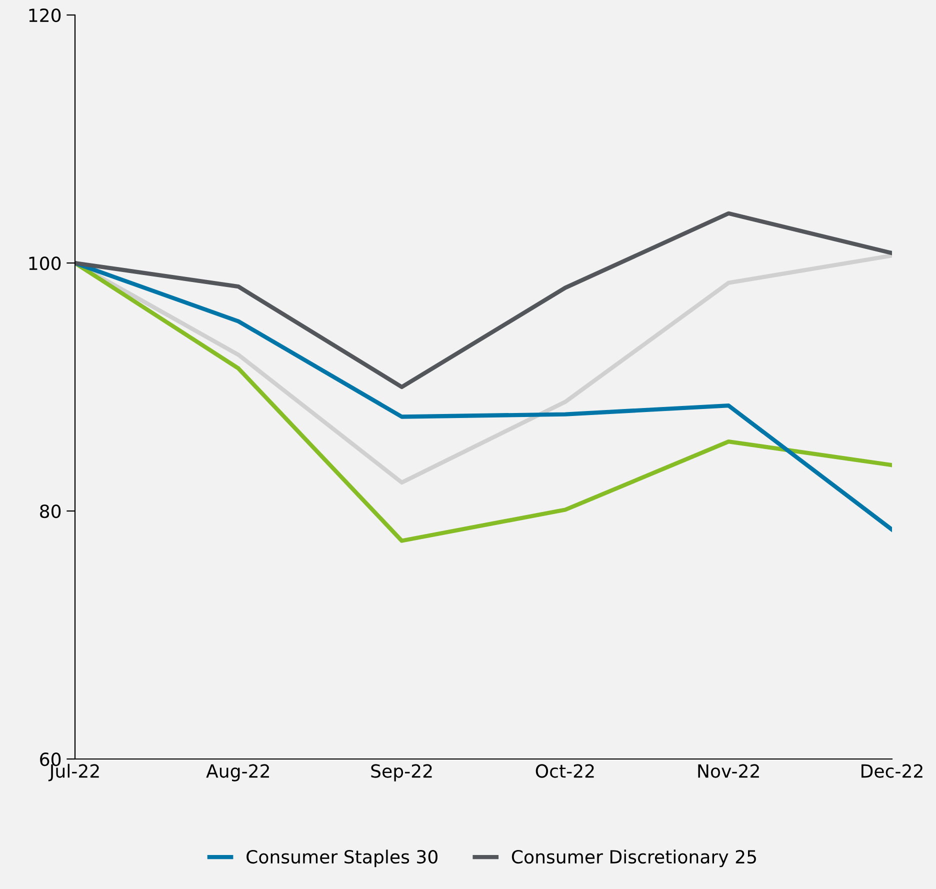  I want to click on legend-label: Consumer Staples 30, so click(342, 859).